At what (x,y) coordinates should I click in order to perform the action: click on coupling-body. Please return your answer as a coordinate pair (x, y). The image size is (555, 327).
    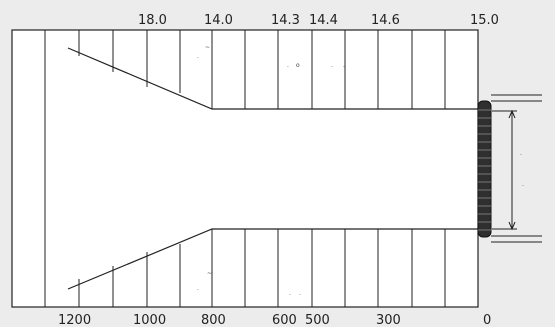
    Looking at the image, I should click on (484, 169).